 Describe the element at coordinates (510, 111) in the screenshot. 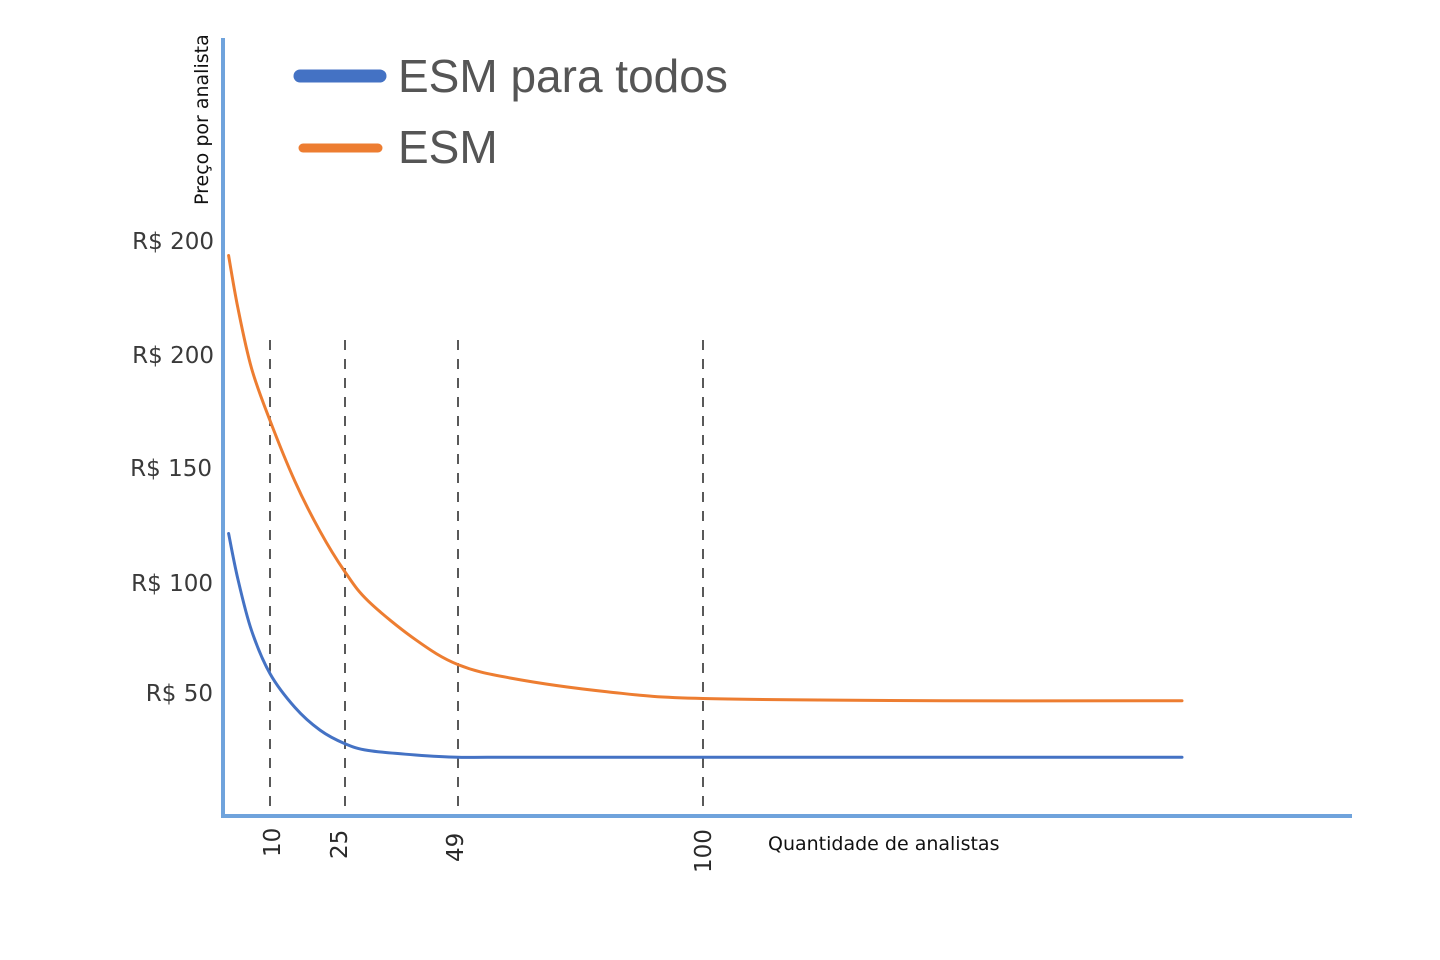

I see `legend: ESM para todos ESM` at that location.